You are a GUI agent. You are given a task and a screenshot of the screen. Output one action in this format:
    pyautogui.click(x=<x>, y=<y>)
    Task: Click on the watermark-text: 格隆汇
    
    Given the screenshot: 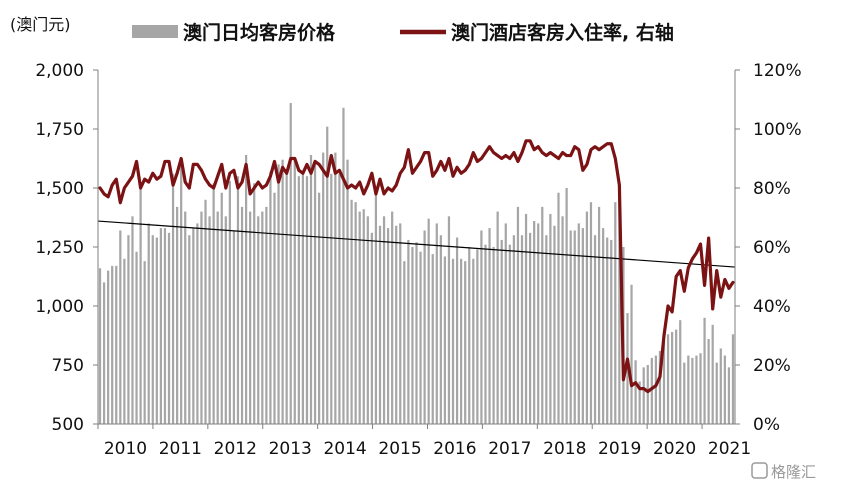 What is the action you would take?
    pyautogui.click(x=793, y=472)
    